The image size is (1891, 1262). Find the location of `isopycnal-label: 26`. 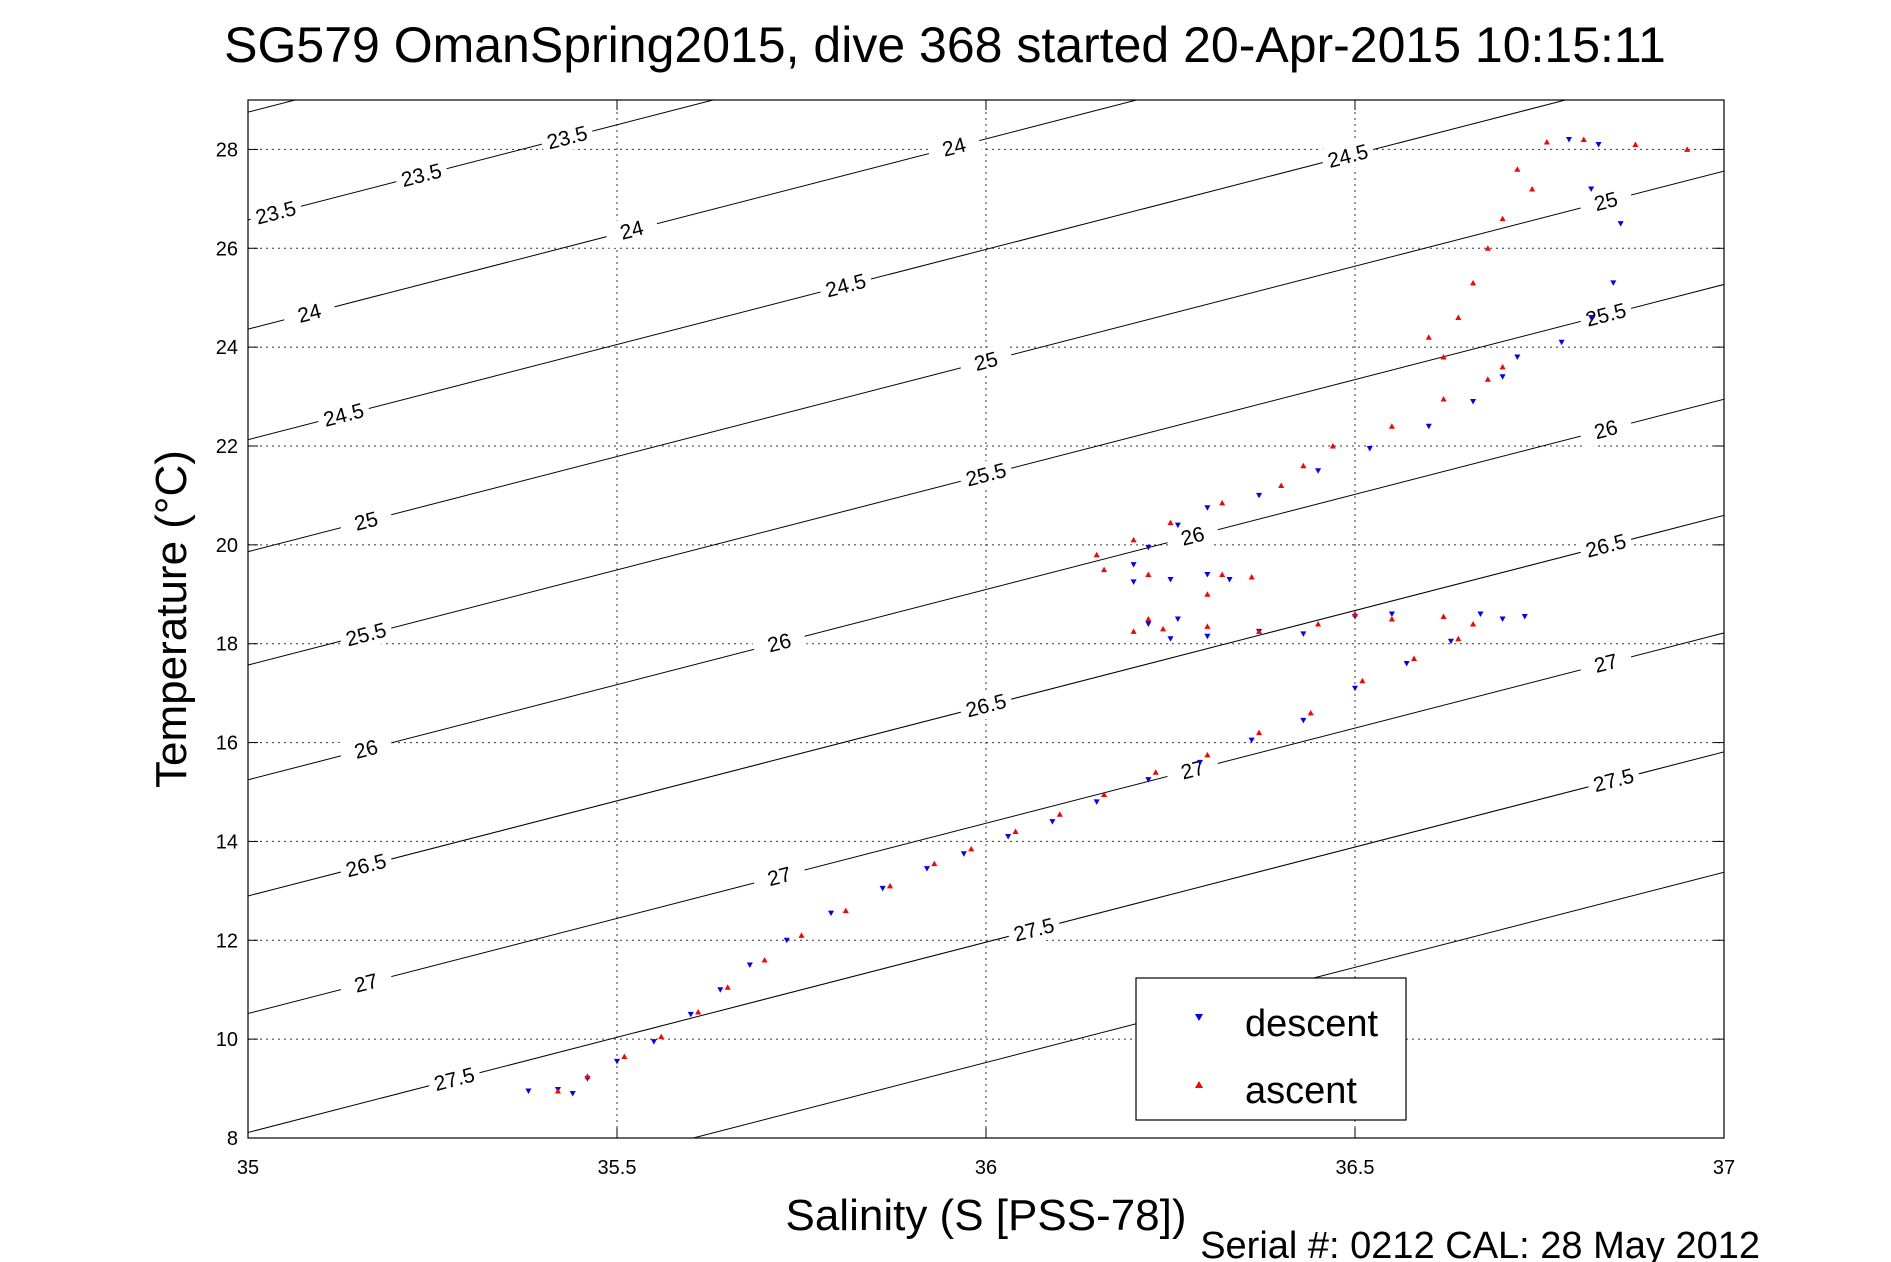

isopycnal-label: 26 is located at coordinates (1606, 430).